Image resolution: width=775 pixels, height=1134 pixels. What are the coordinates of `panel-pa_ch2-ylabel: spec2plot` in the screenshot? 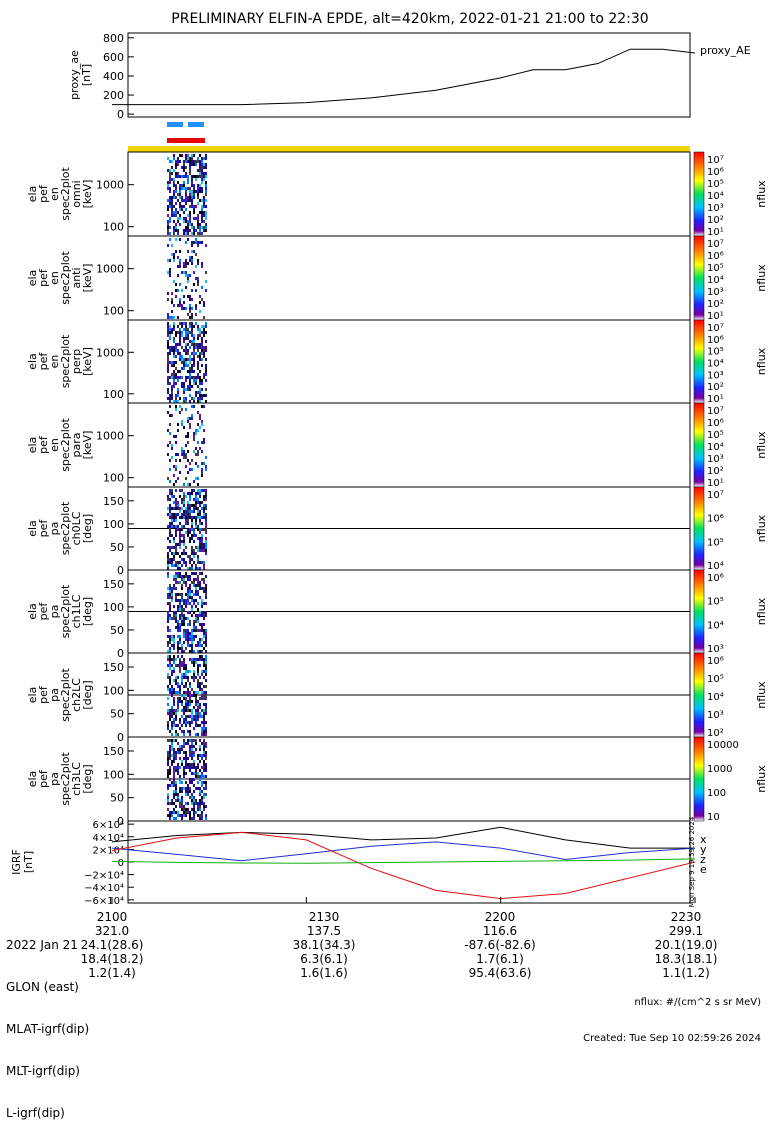 It's located at (65, 695).